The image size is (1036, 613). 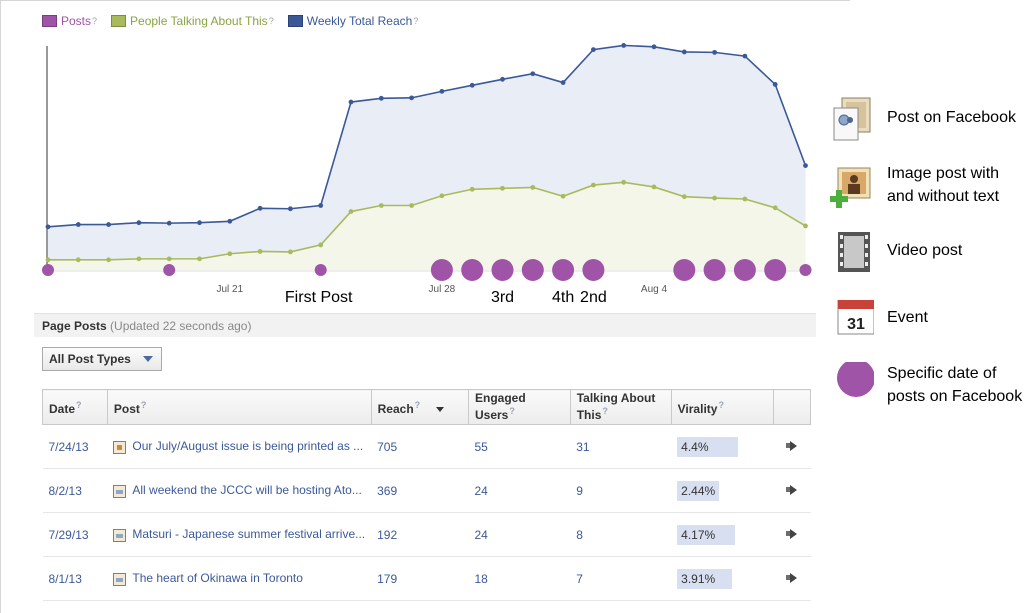 What do you see at coordinates (855, 317) in the screenshot?
I see `event-calendar-icon: 31` at bounding box center [855, 317].